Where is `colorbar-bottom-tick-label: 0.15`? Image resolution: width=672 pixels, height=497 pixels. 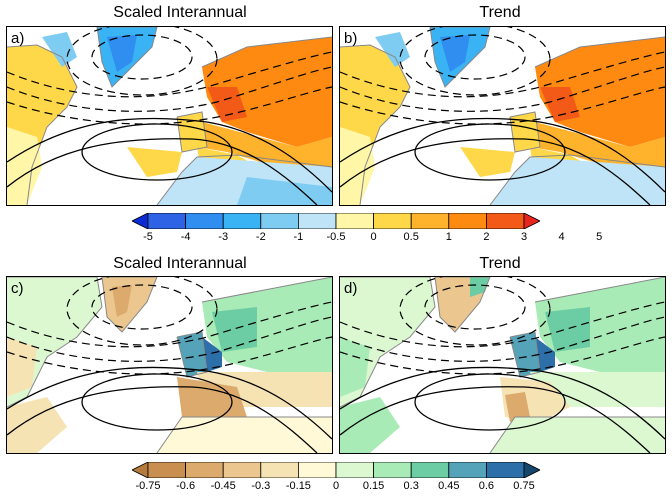 colorbar-bottom-tick-label: 0.15 is located at coordinates (373, 486).